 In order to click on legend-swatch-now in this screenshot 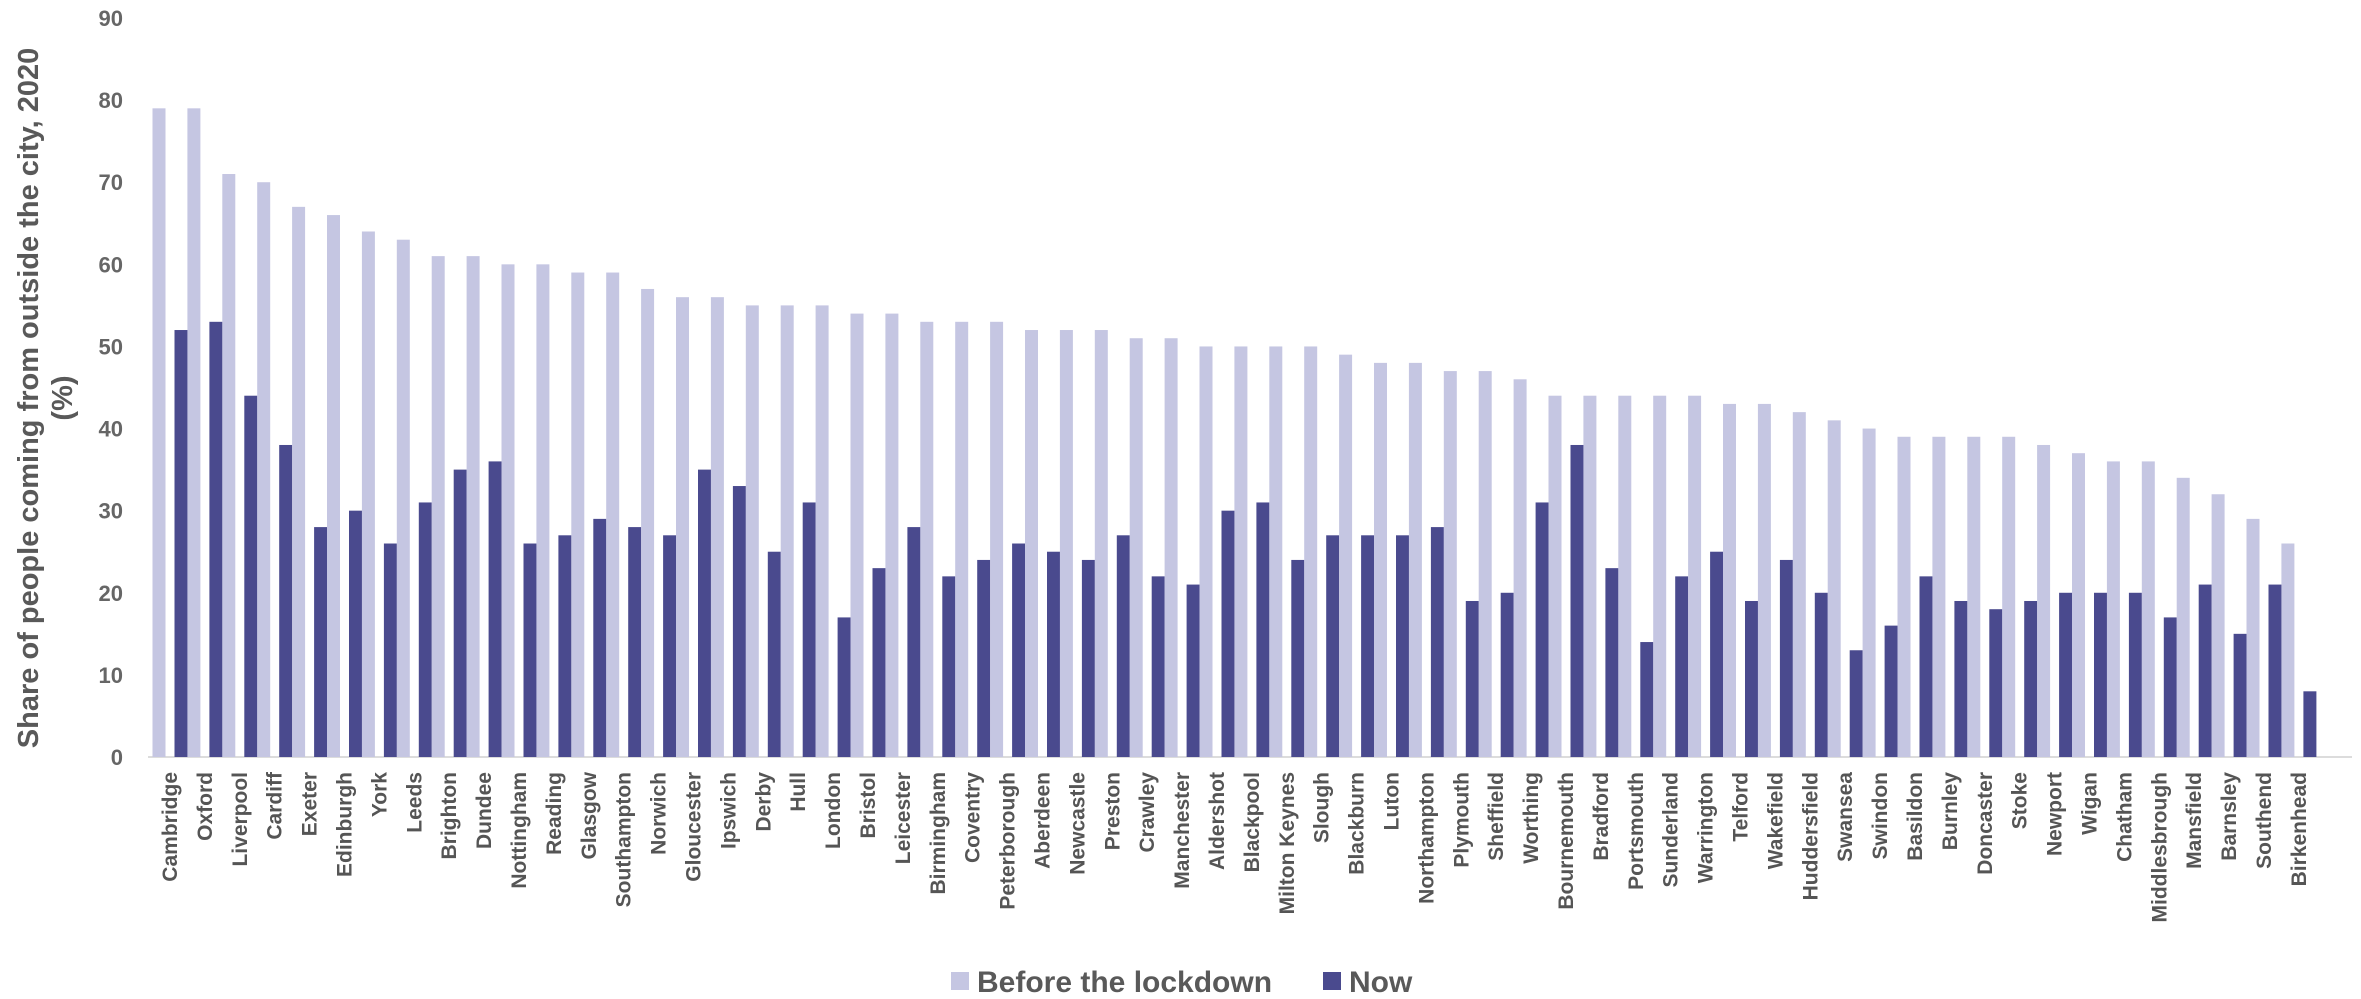, I will do `click(1332, 981)`.